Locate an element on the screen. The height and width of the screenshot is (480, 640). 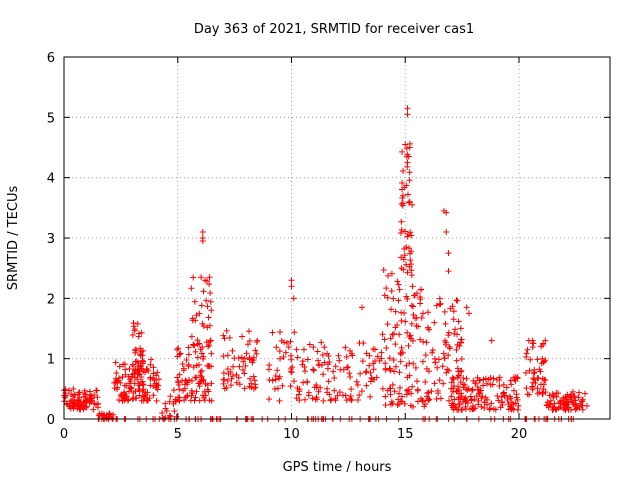
y-tick-label: 4 is located at coordinates (51, 179).